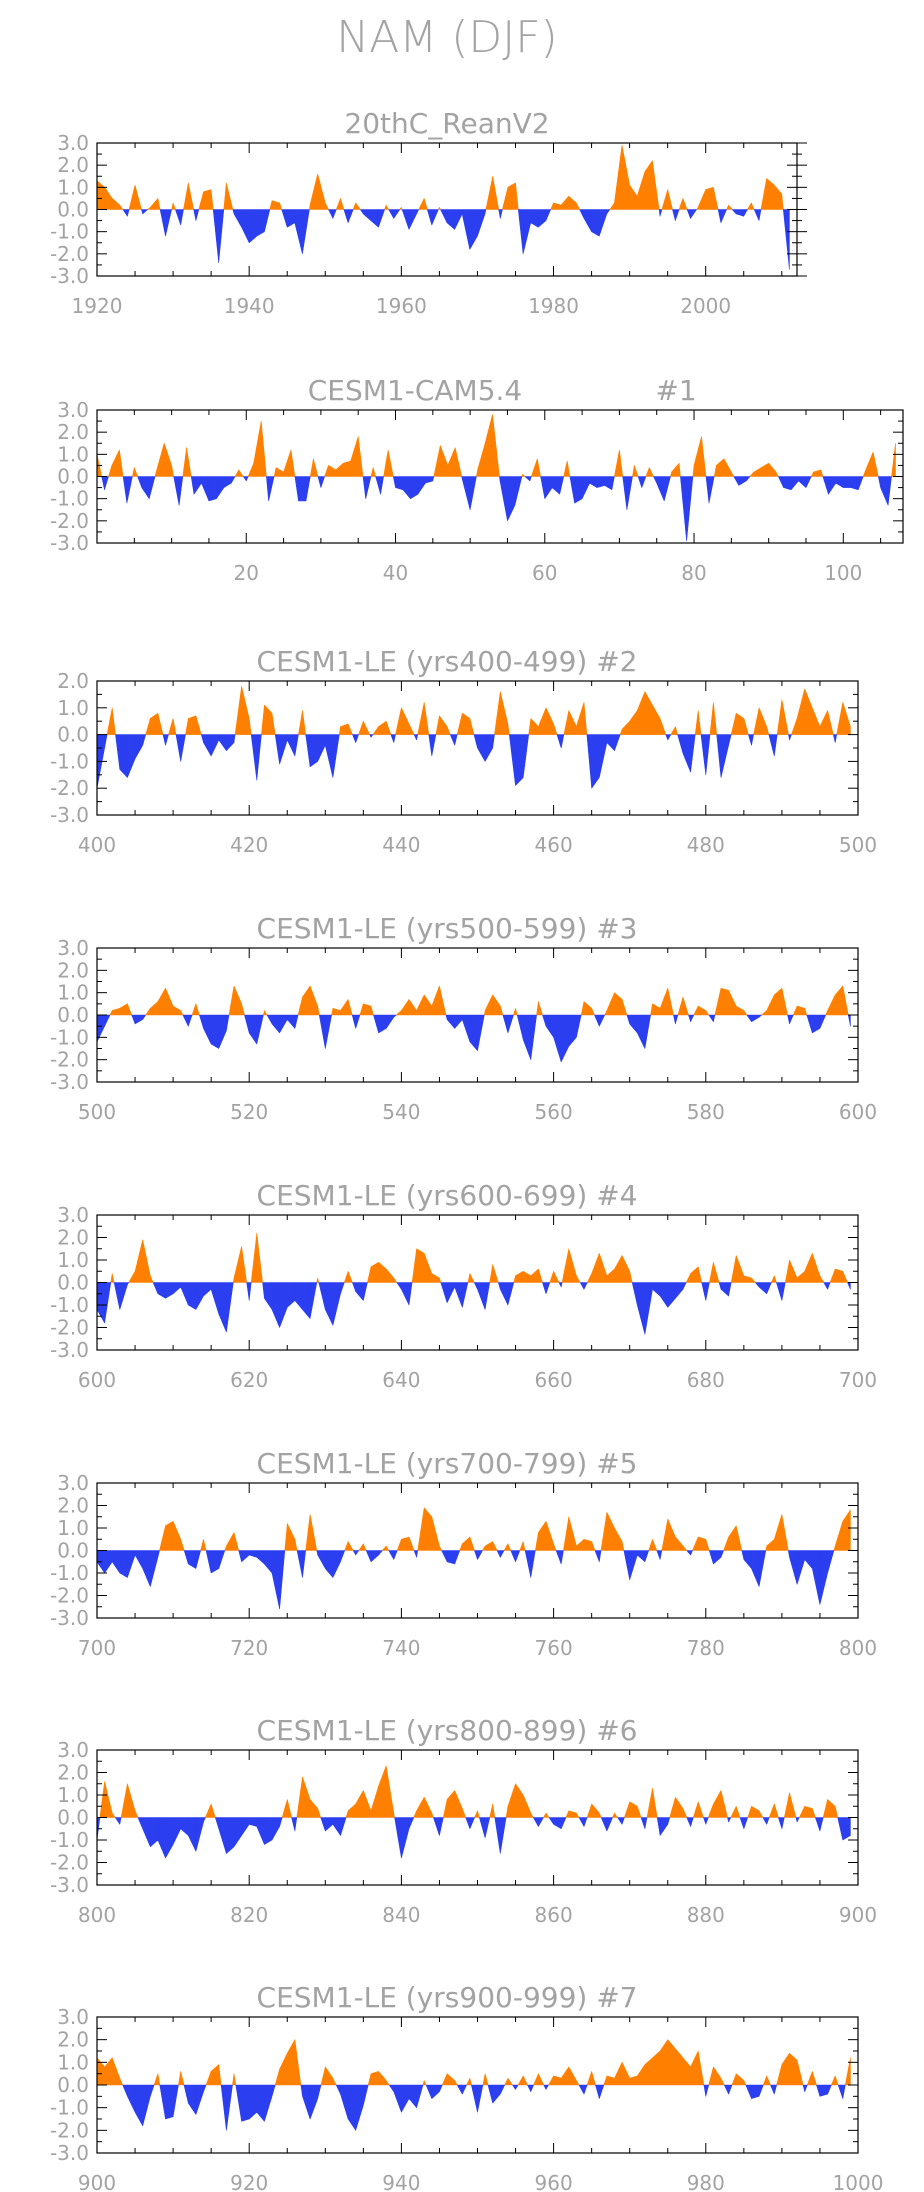  Describe the element at coordinates (675, 390) in the screenshot. I see `panel-title-suffix: #1` at that location.